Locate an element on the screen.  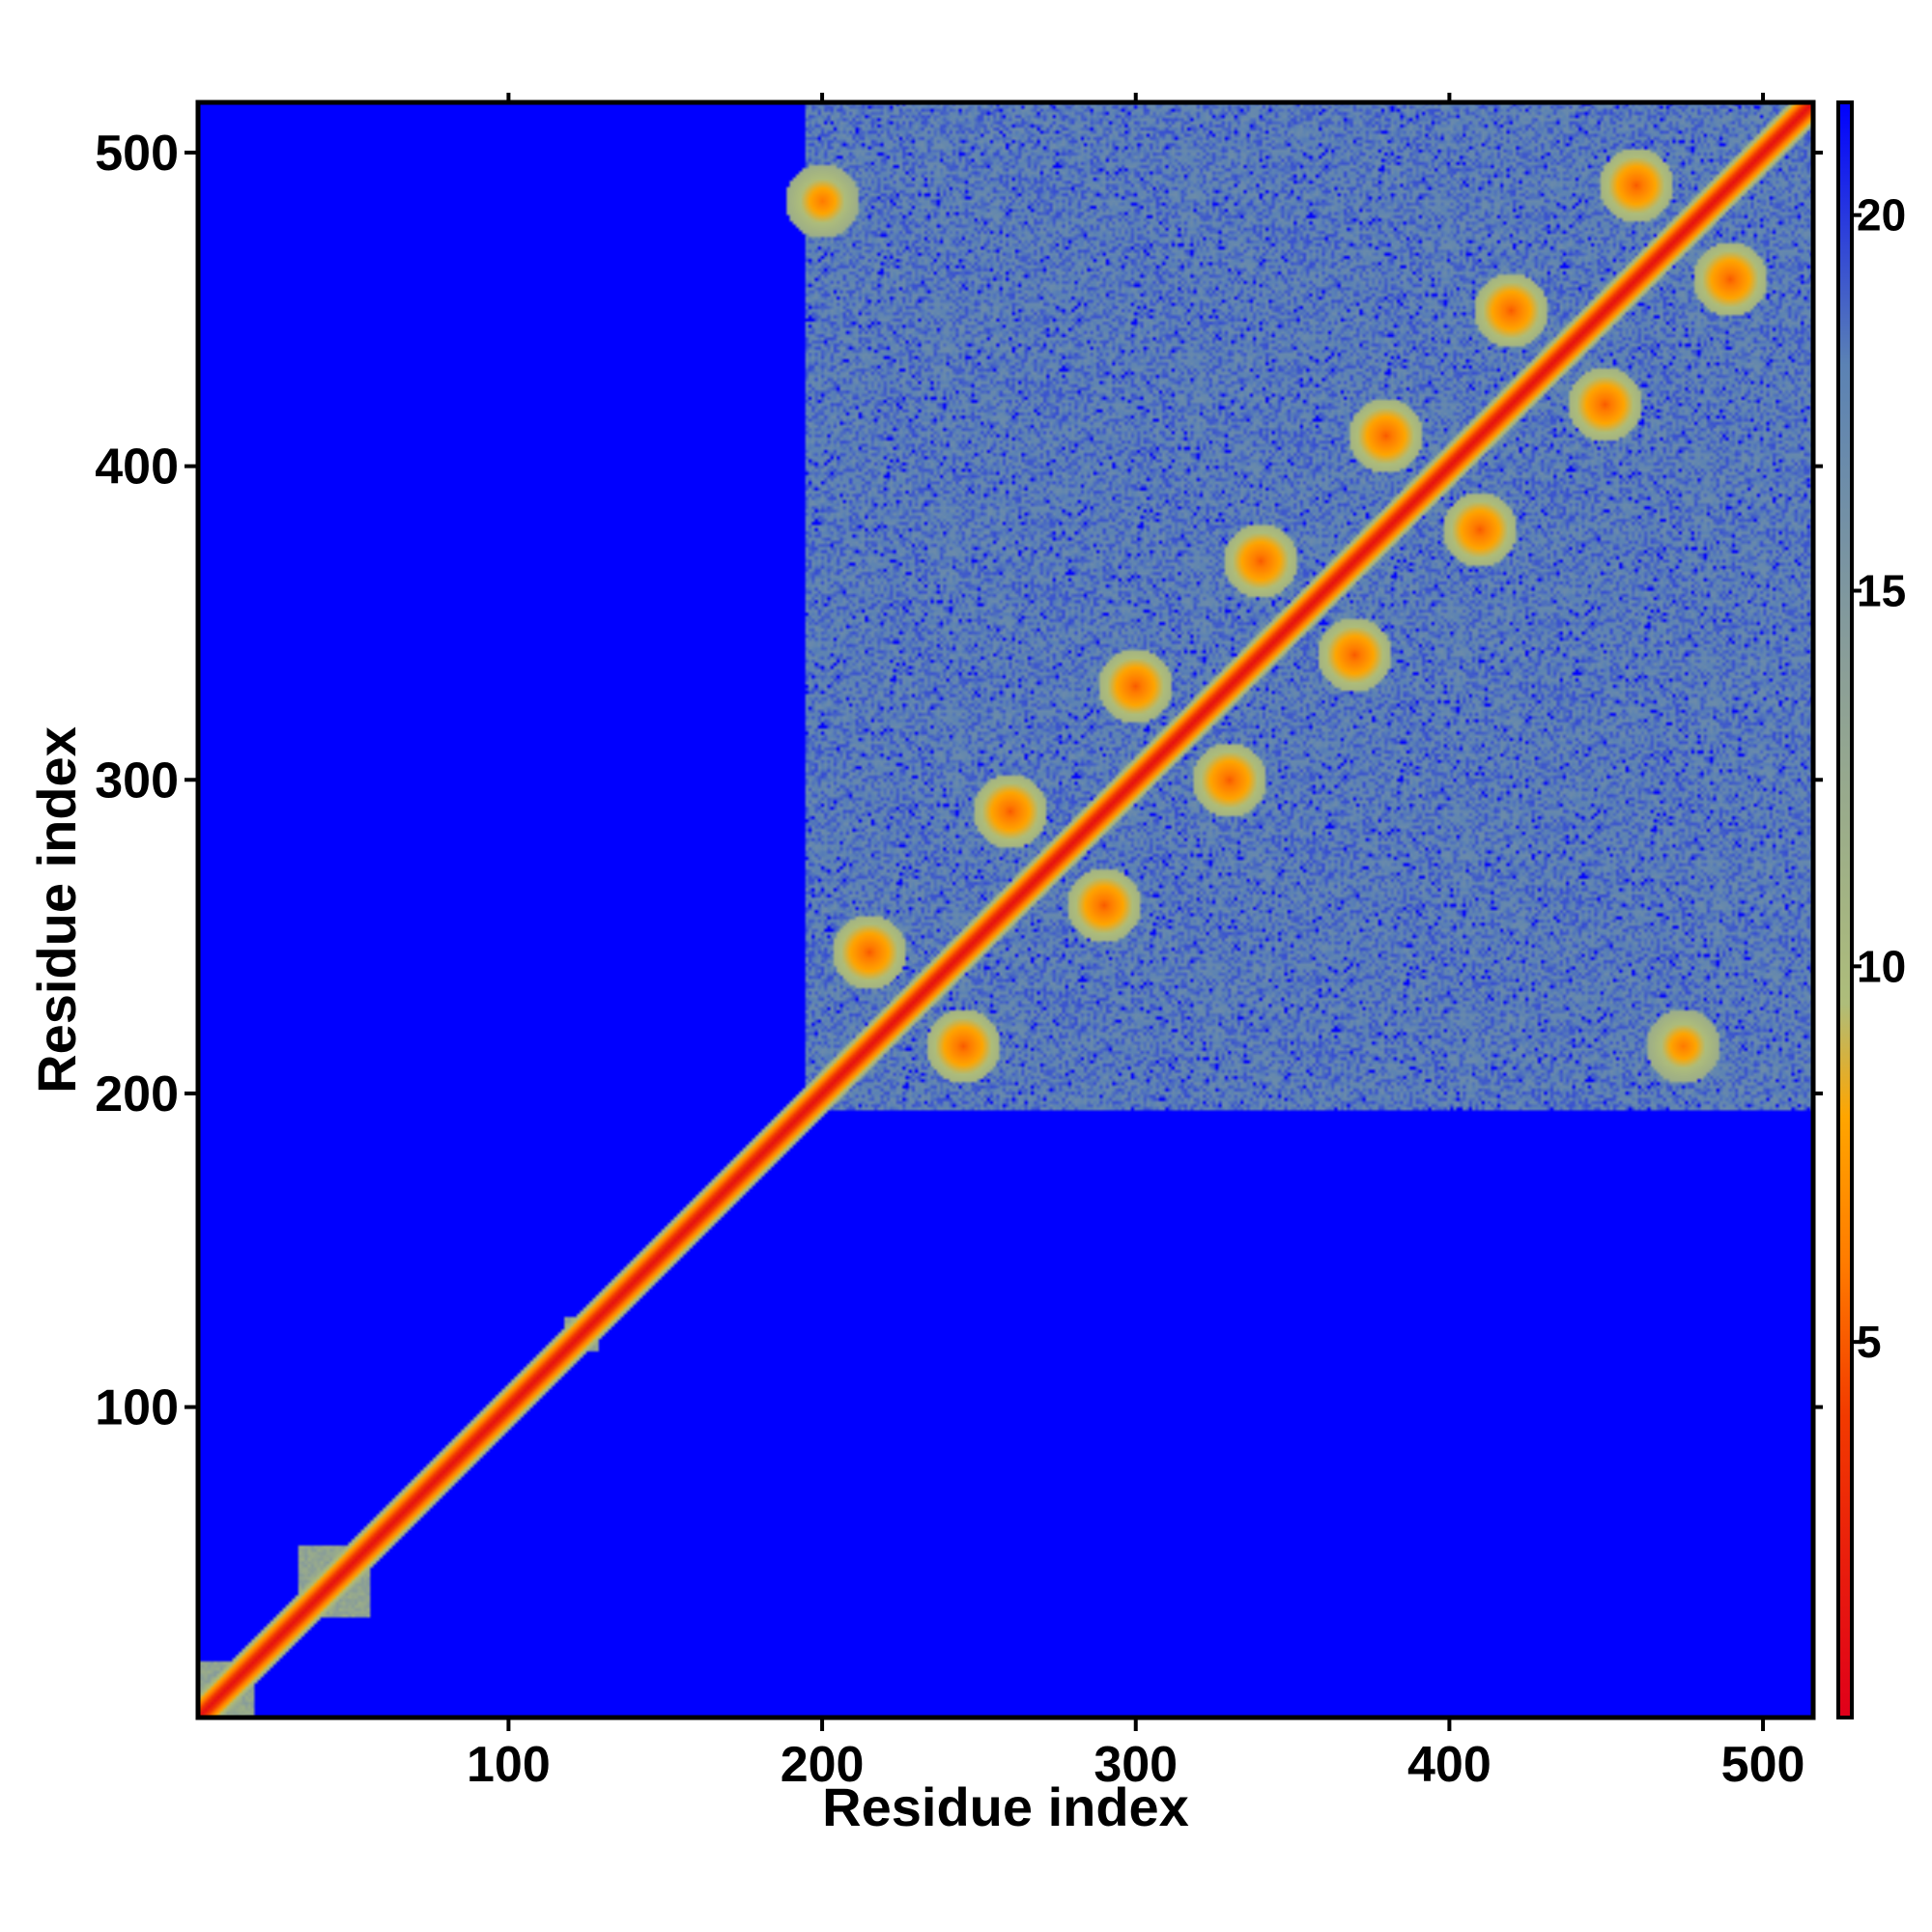
x-tick-label: 300 is located at coordinates (1136, 1765).